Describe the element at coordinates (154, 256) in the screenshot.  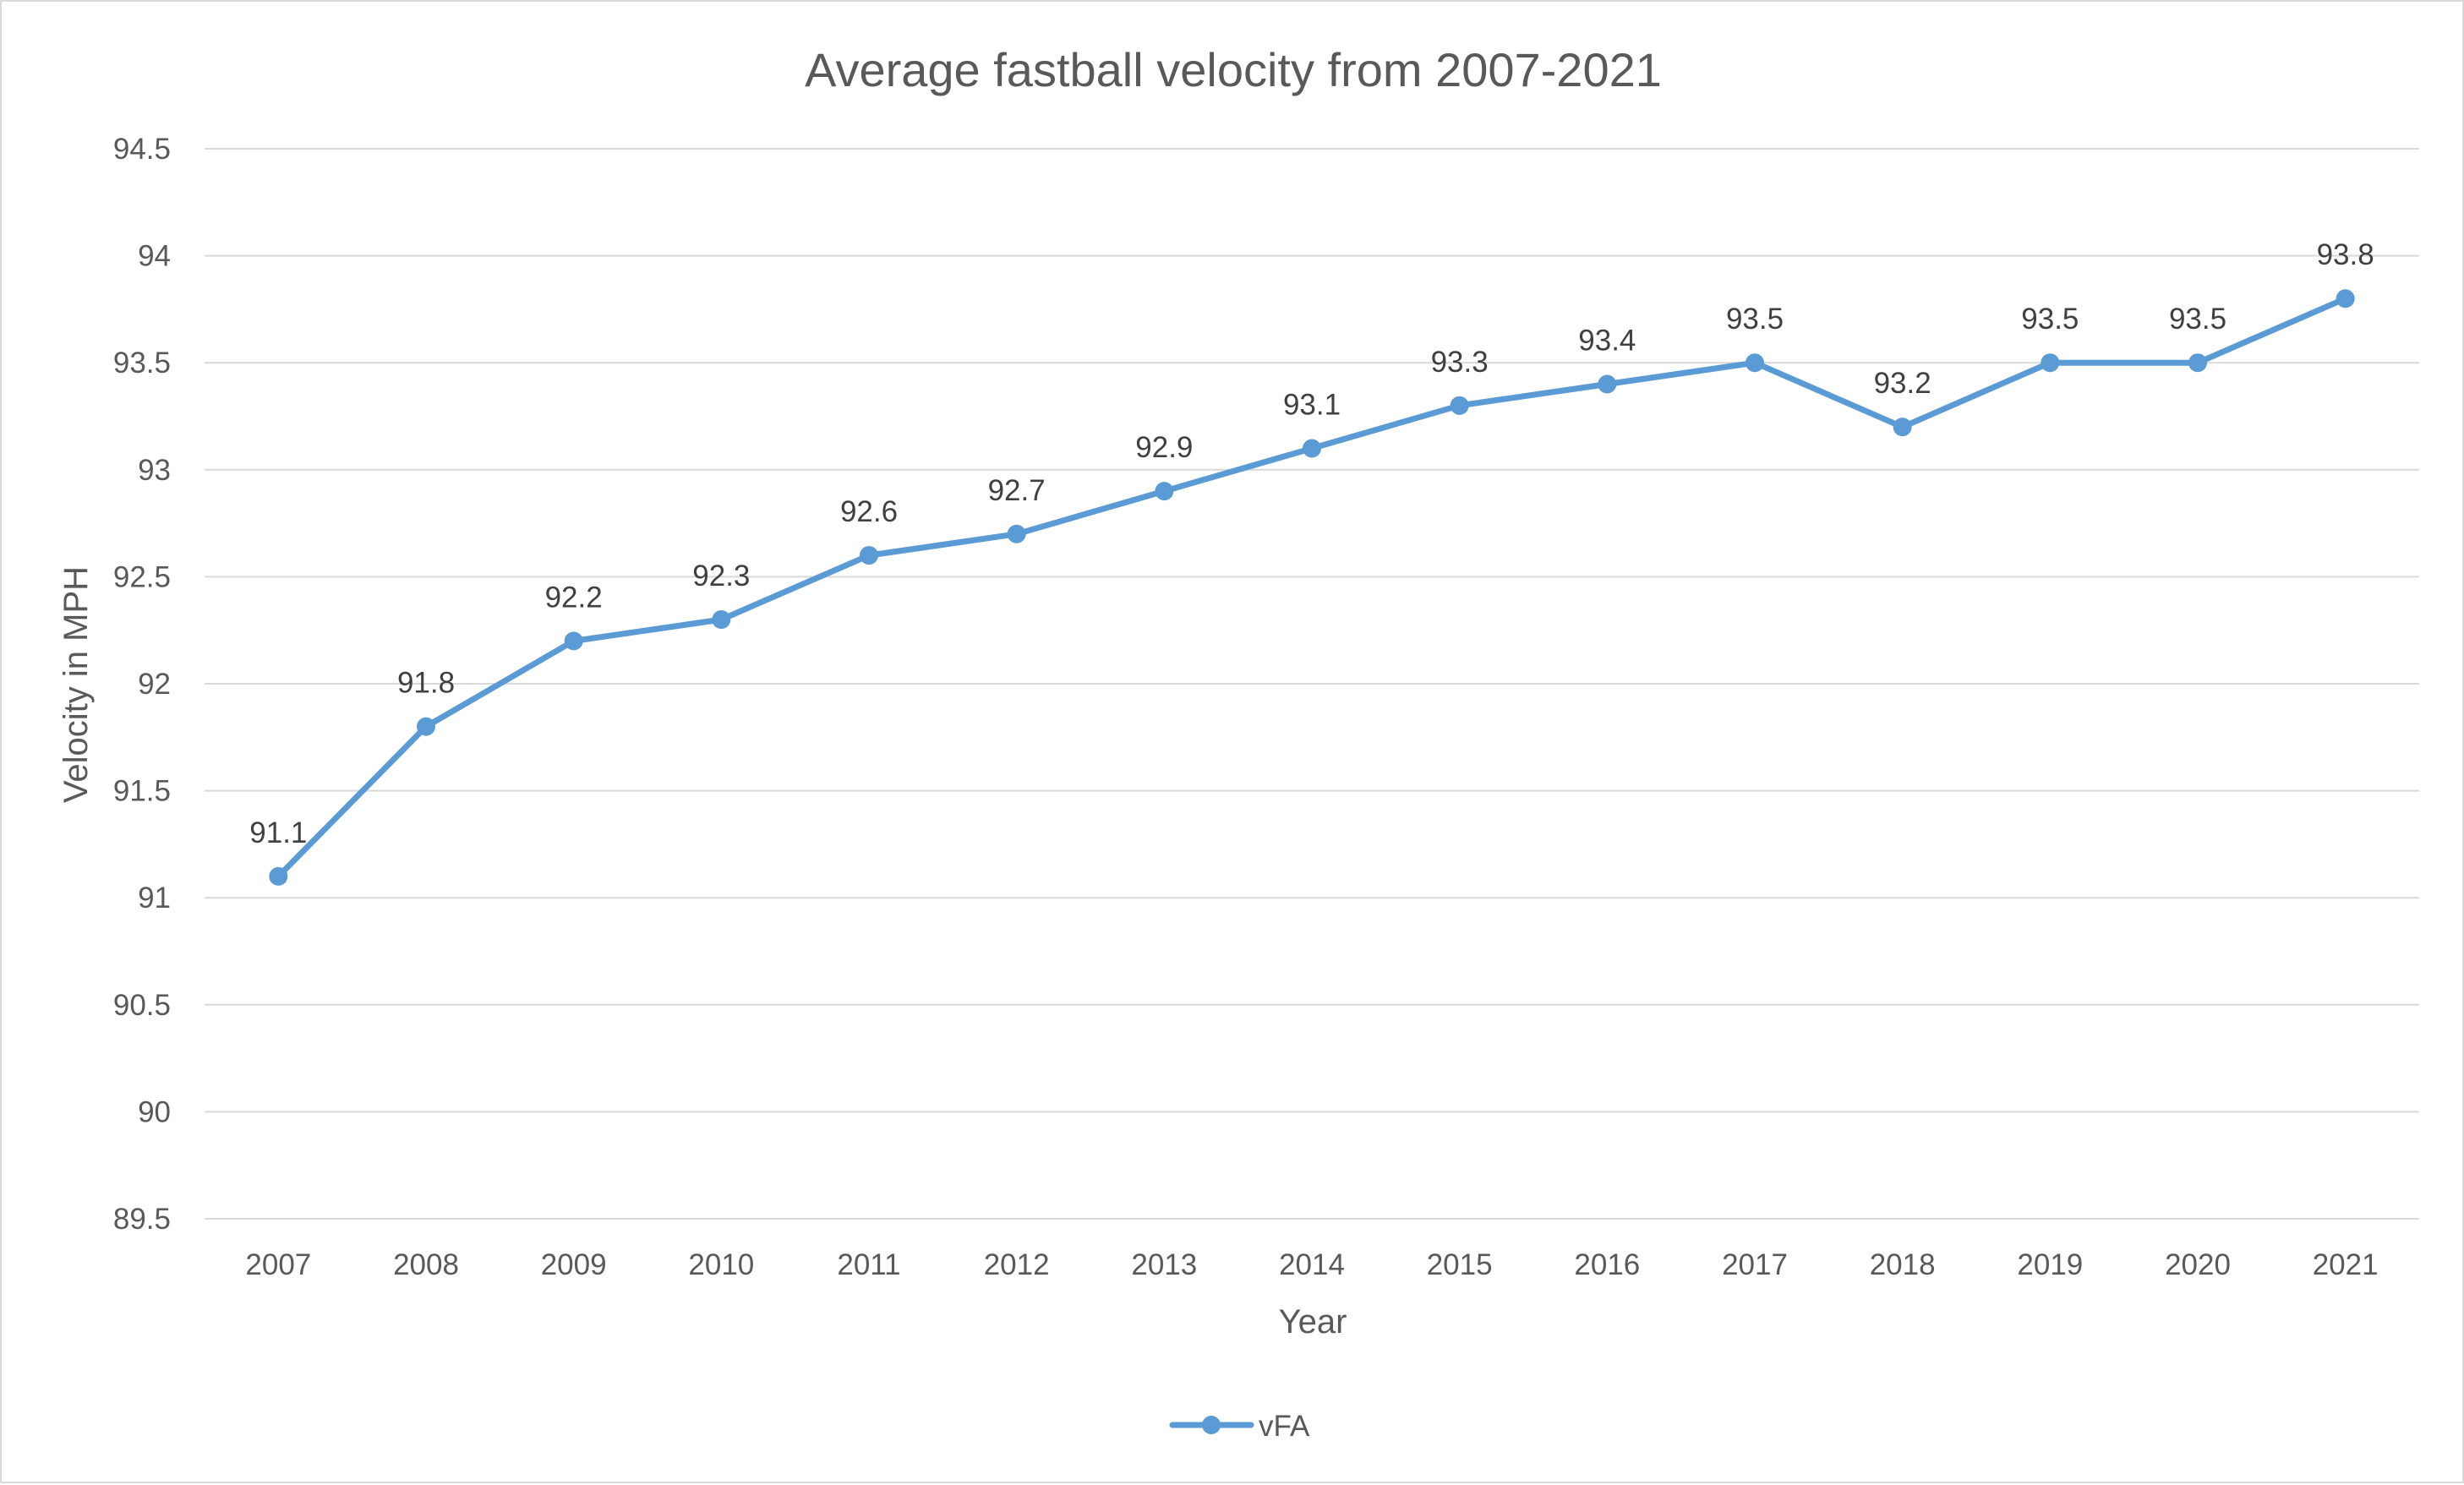
I see `y-tick-label: 94` at that location.